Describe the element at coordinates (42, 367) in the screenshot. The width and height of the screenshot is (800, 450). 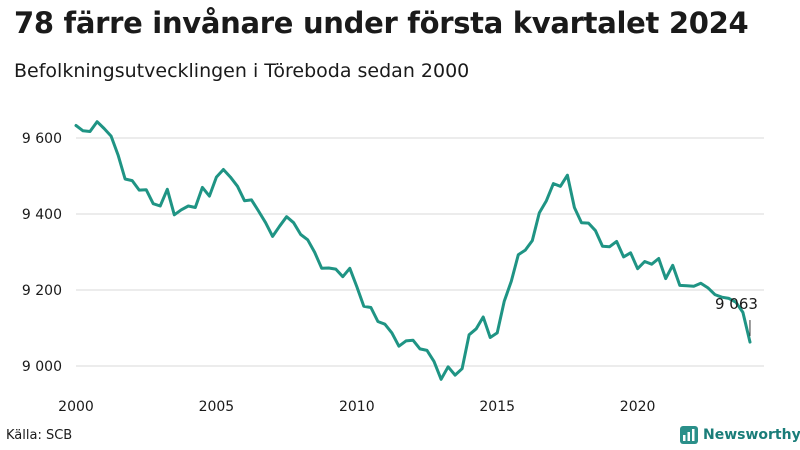
I see `y-tick-label: 9 000` at that location.